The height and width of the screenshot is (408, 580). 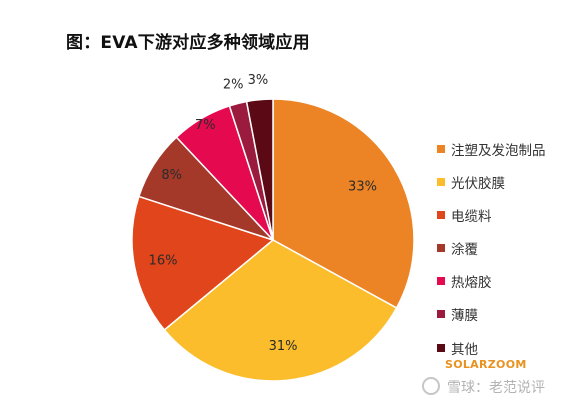 What do you see at coordinates (163, 261) in the screenshot?
I see `slice-value-label: 16%` at bounding box center [163, 261].